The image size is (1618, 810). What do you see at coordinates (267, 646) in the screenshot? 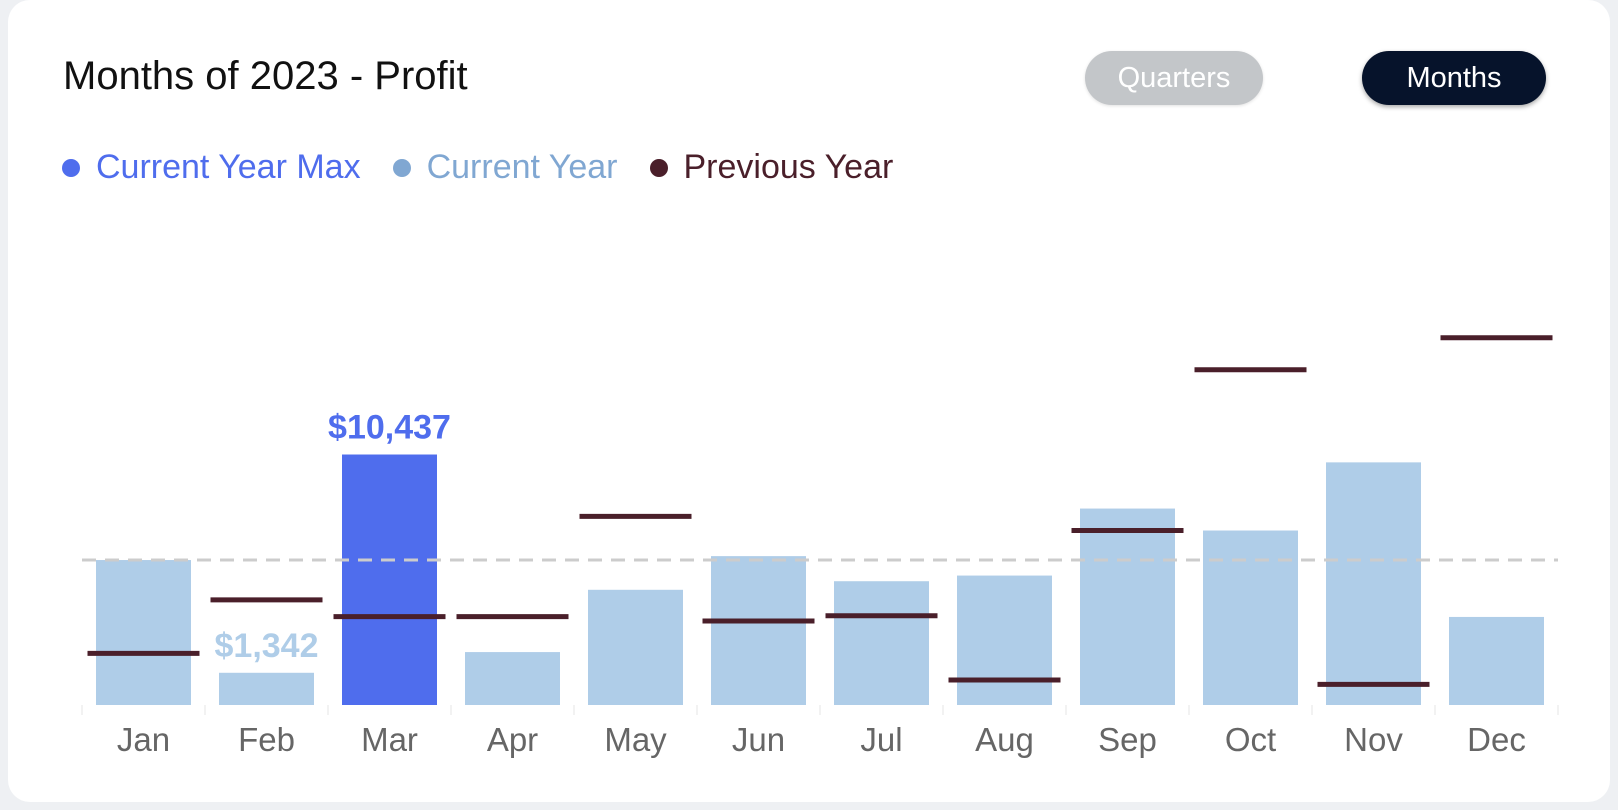
I see `min-value-label: $1,342` at bounding box center [267, 646].